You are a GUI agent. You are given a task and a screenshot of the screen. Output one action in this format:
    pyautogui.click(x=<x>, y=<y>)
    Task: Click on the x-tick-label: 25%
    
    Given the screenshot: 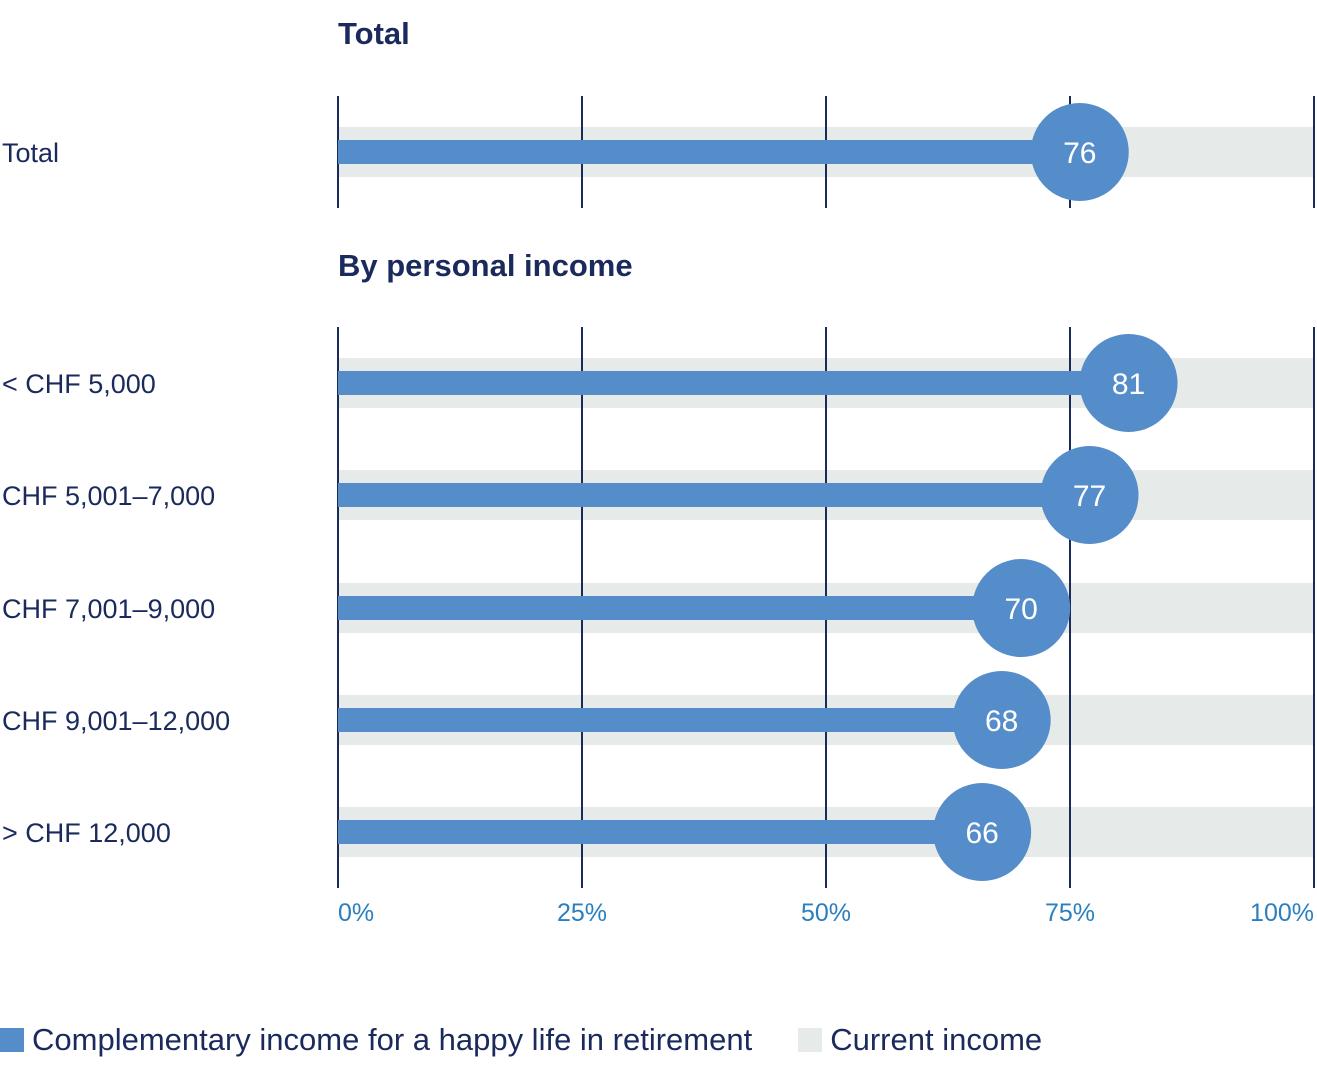 What is the action you would take?
    pyautogui.click(x=582, y=913)
    